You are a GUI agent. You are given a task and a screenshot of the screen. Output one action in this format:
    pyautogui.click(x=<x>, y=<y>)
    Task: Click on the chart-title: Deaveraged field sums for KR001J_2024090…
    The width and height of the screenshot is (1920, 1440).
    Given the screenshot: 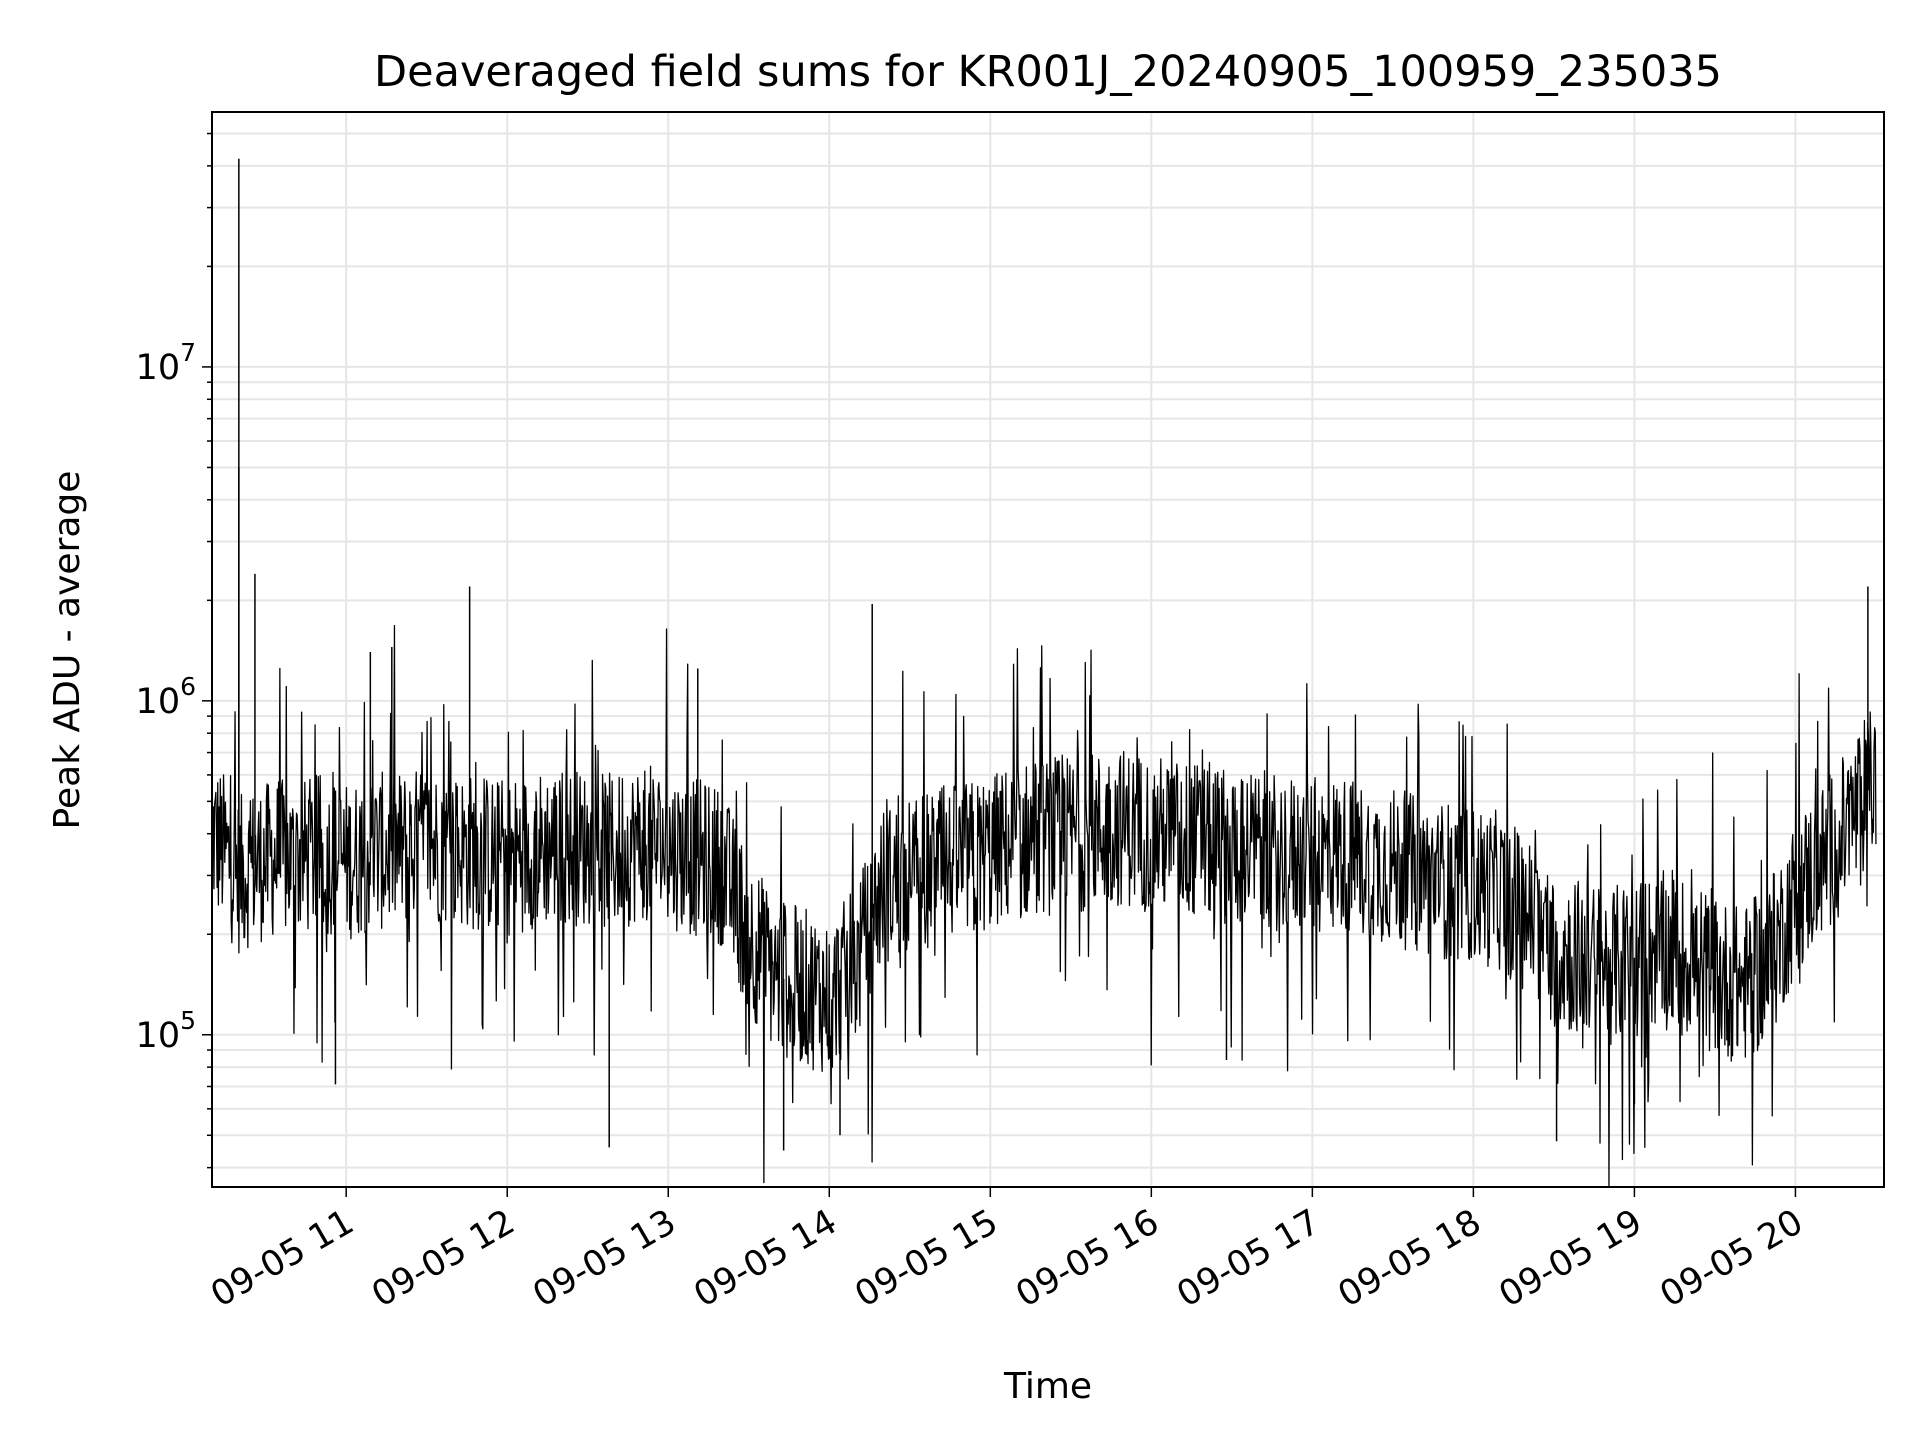 What is the action you would take?
    pyautogui.click(x=1048, y=72)
    